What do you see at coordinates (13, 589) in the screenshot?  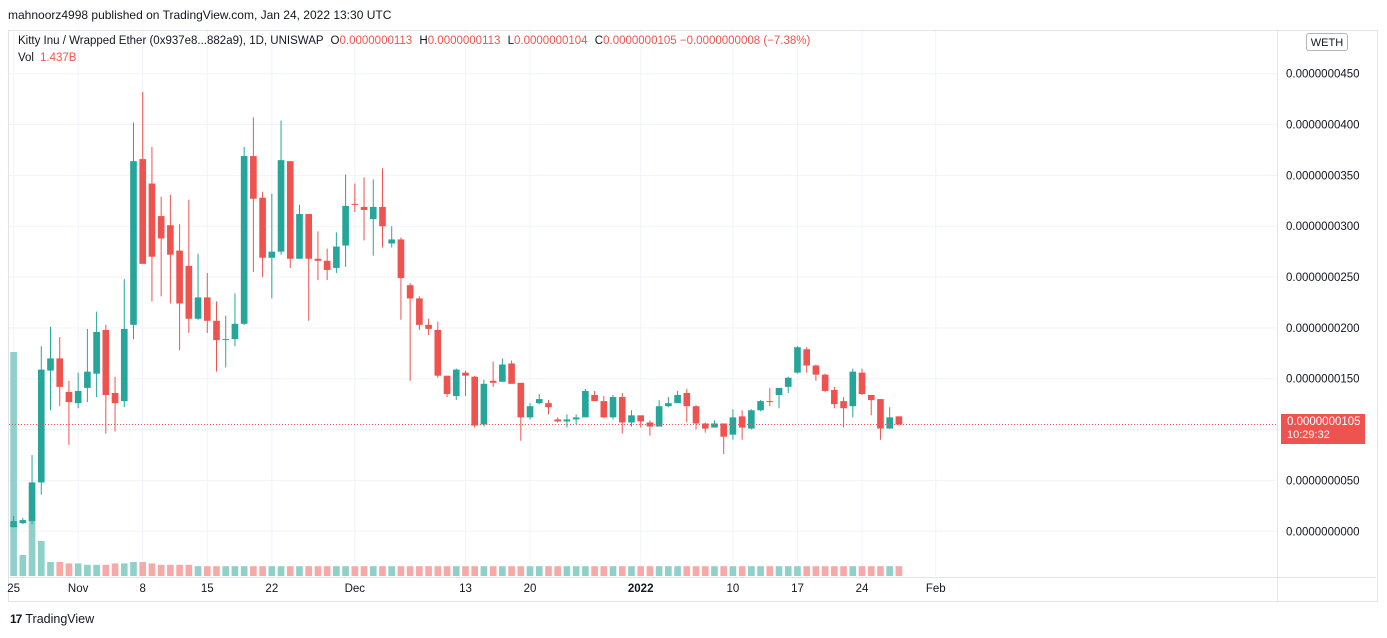 I see `x-tick-label: 25` at bounding box center [13, 589].